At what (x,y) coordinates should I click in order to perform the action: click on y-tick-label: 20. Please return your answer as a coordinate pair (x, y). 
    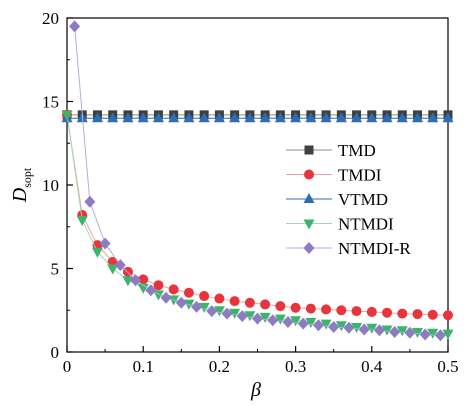
    Looking at the image, I should click on (50, 18).